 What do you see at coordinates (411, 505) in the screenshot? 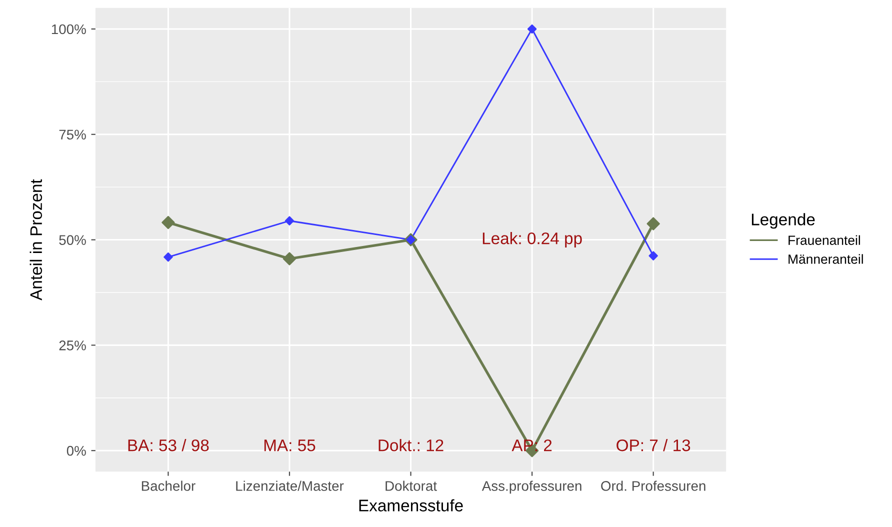
I see `x-axis-title: Examensstufe` at bounding box center [411, 505].